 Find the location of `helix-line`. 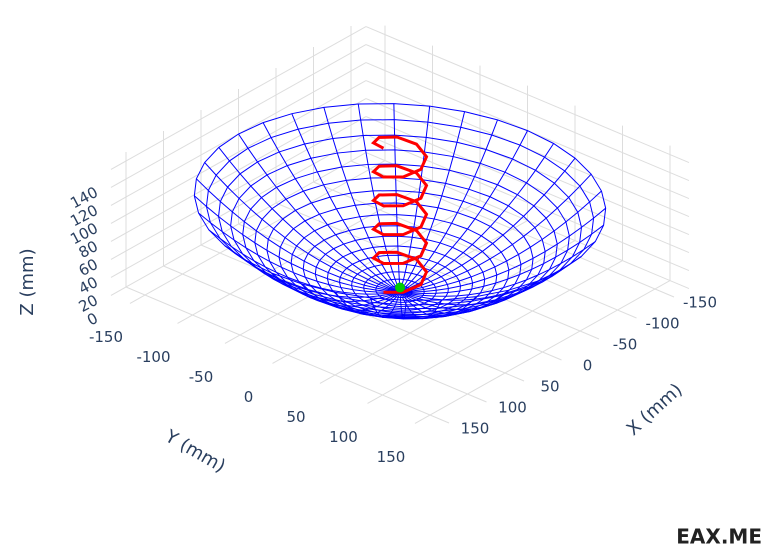

helix-line is located at coordinates (399, 214).